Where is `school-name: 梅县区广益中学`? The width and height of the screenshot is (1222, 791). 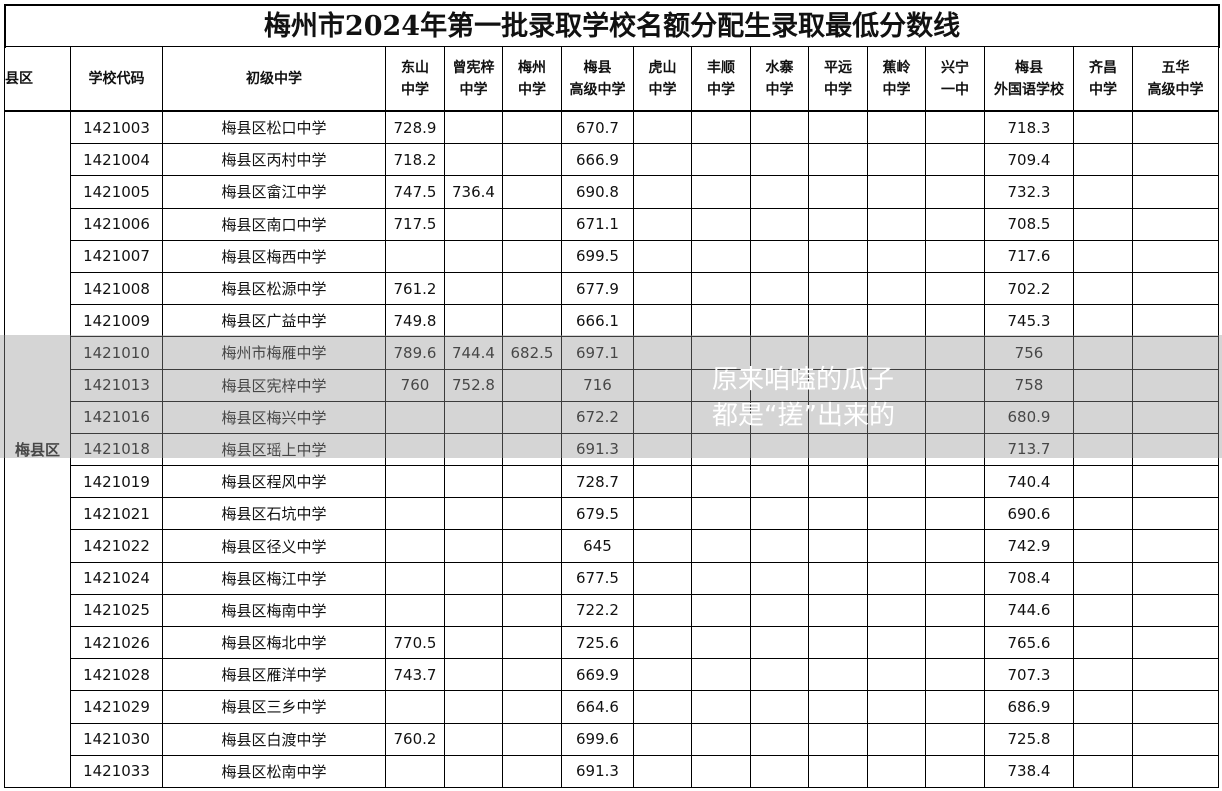
school-name: 梅县区广益中学 is located at coordinates (274, 321).